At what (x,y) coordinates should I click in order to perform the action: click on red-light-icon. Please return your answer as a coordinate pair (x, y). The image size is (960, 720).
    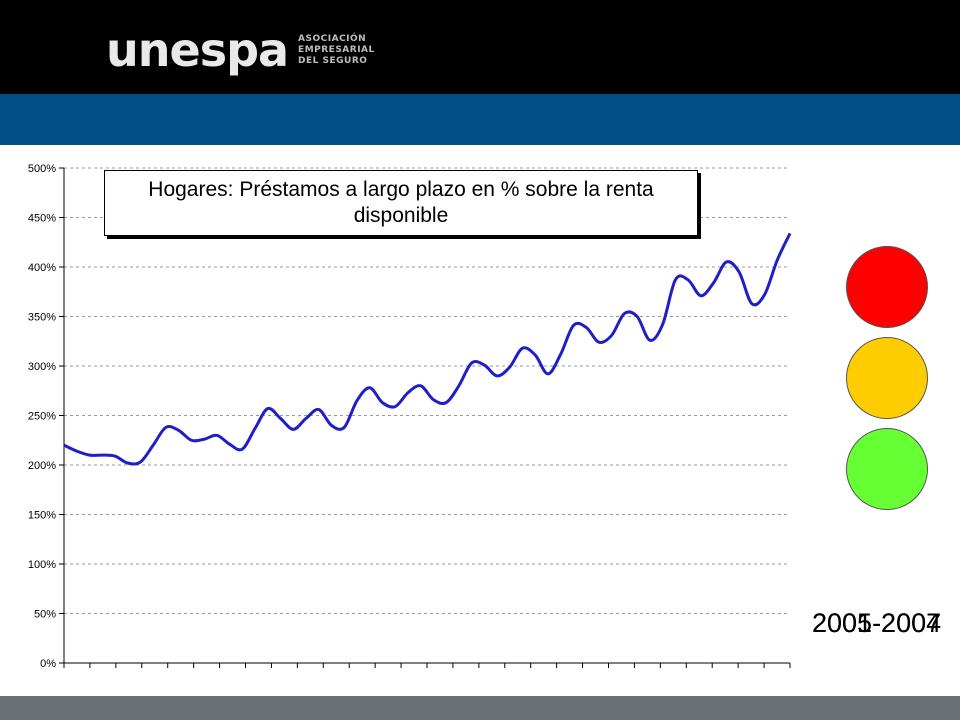
    Looking at the image, I should click on (887, 287).